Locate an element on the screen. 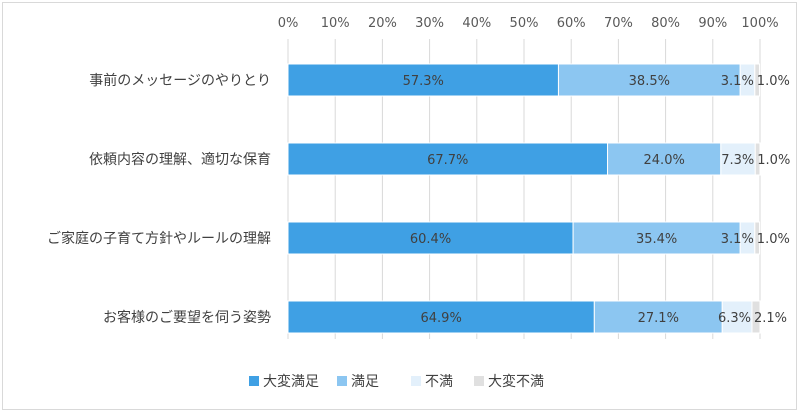  data-label: 60.4% is located at coordinates (430, 239).